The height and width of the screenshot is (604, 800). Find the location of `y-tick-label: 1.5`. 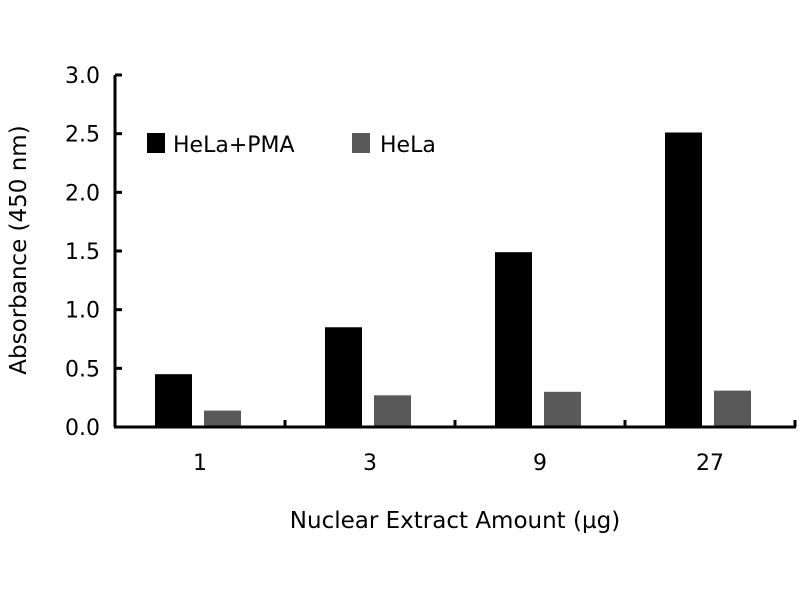

y-tick-label: 1.5 is located at coordinates (82, 252).